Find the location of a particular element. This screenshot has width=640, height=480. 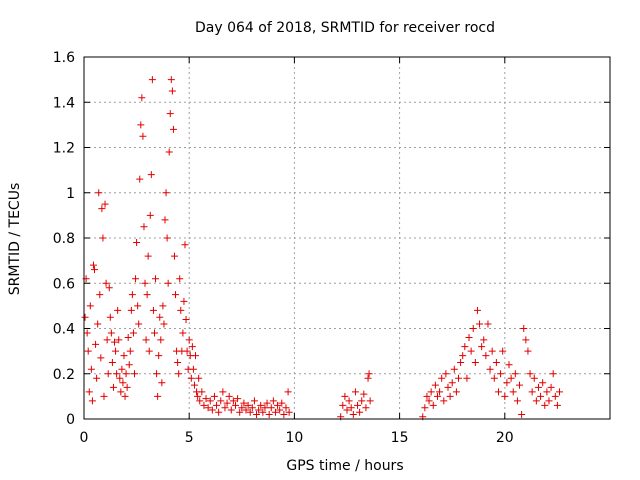

x-tick-label: 5 is located at coordinates (189, 438).